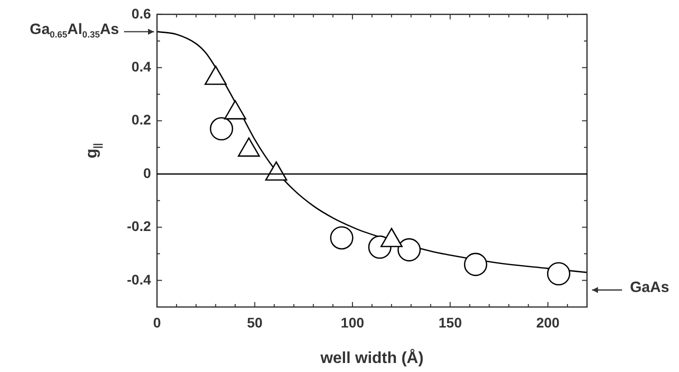 This screenshot has width=679, height=372. Describe the element at coordinates (352, 322) in the screenshot. I see `x-tick-label: 100` at that location.